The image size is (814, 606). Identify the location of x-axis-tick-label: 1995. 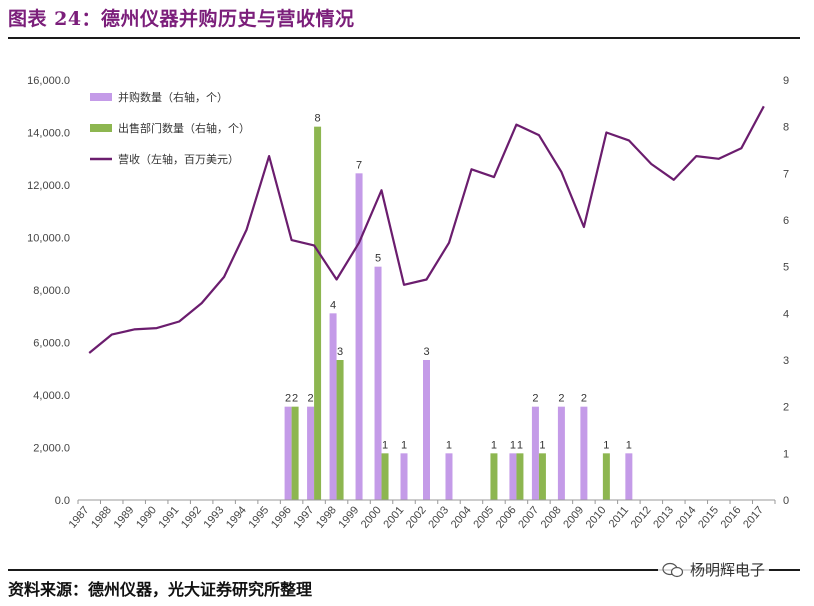
(258, 517).